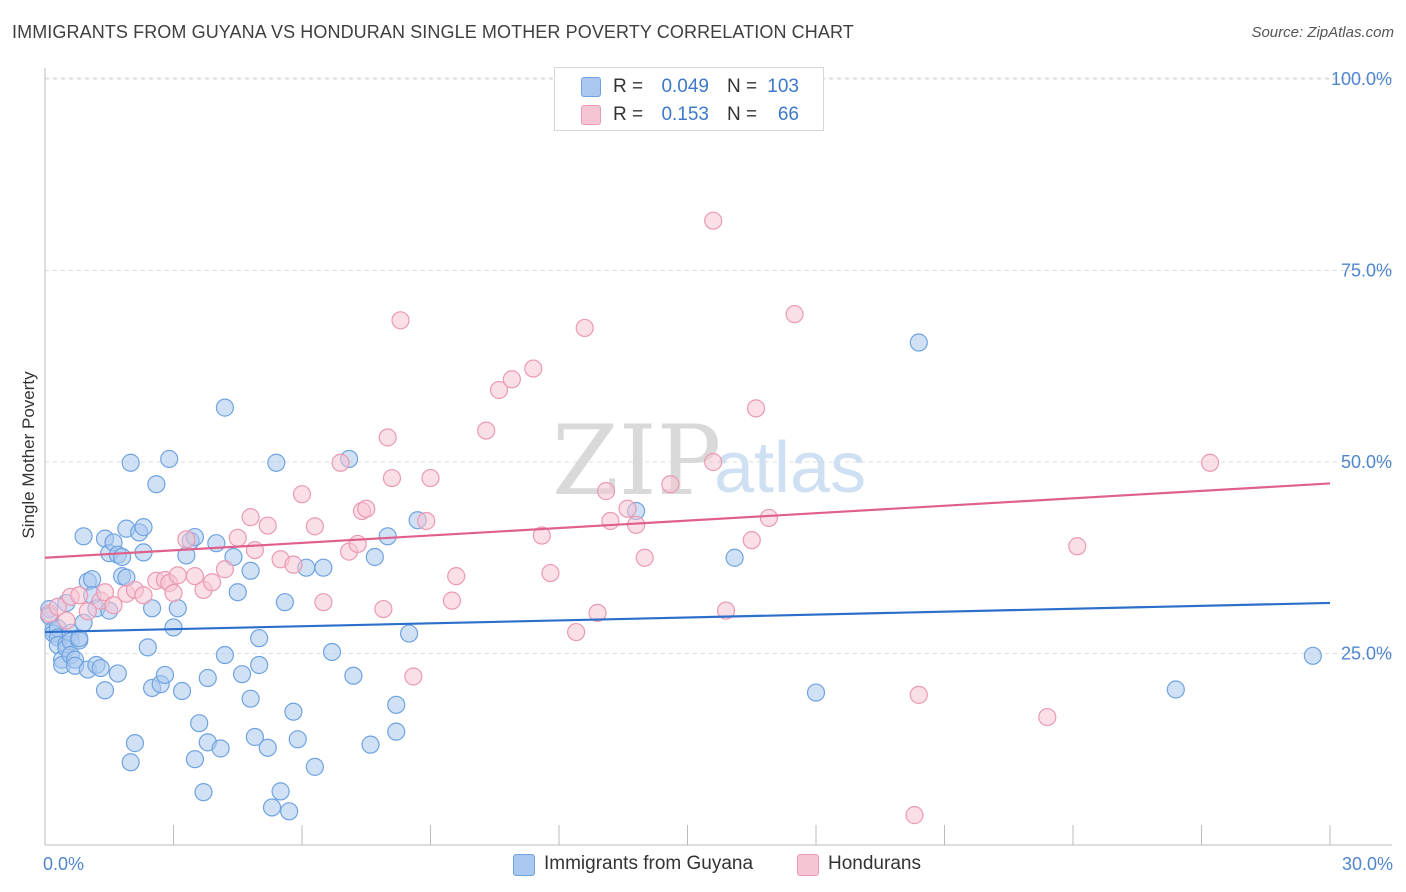 This screenshot has height=892, width=1406. What do you see at coordinates (628, 114) in the screenshot?
I see `r-label: R =` at bounding box center [628, 114].